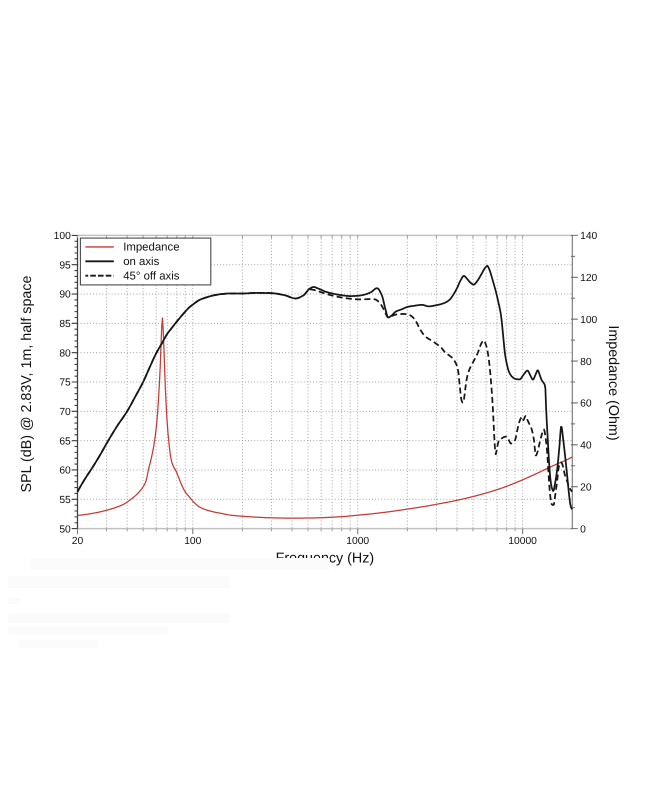 This screenshot has width=650, height=794. I want to click on svg-text: 40, so click(586, 446).